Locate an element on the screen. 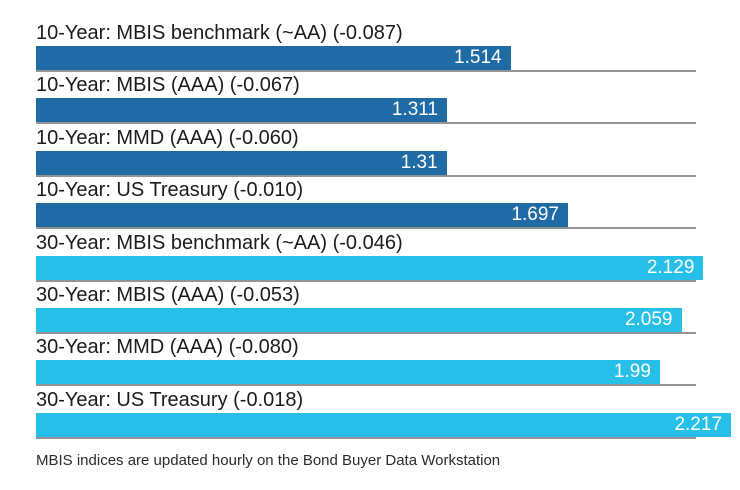 The height and width of the screenshot is (490, 740). bar: 1.99 is located at coordinates (348, 372).